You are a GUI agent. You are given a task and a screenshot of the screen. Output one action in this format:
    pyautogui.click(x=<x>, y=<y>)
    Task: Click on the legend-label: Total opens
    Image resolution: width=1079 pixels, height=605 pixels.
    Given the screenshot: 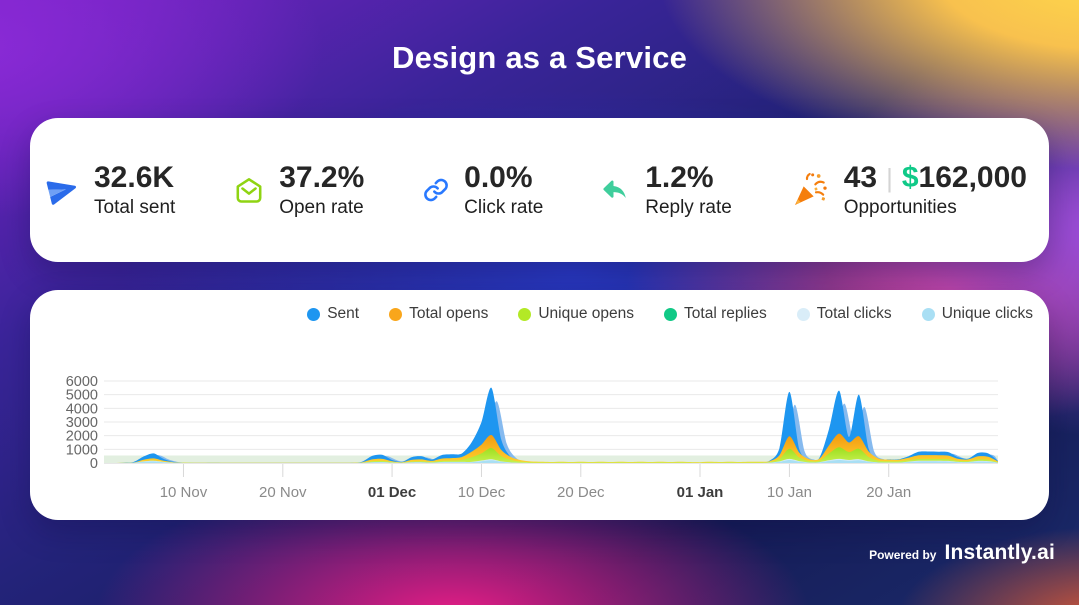 What is the action you would take?
    pyautogui.click(x=449, y=313)
    